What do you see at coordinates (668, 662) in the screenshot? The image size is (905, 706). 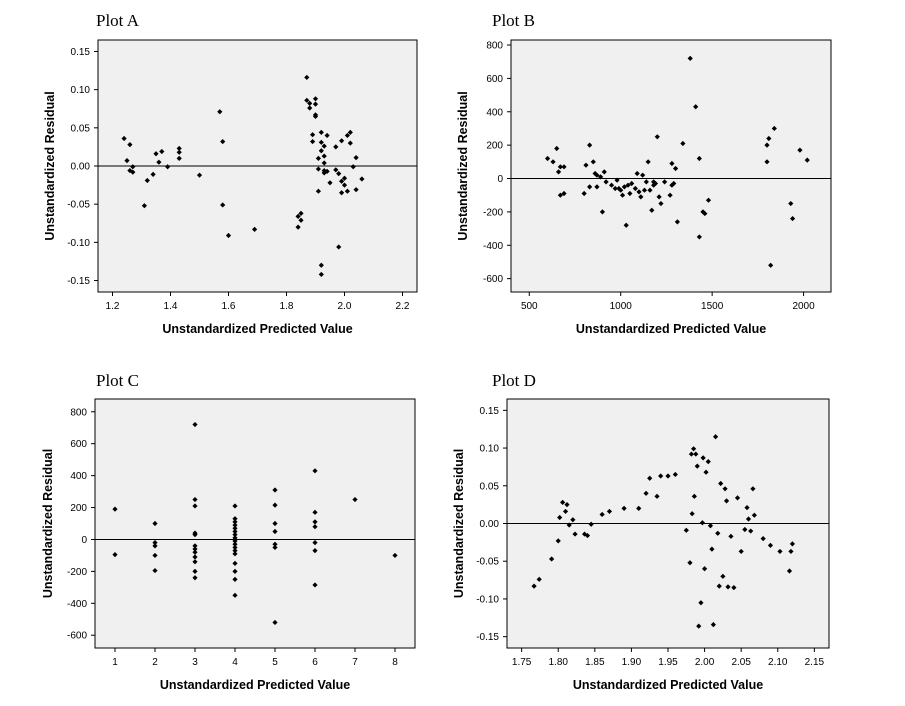 I see `plot-d-x-tick-label: 1.95` at bounding box center [668, 662].